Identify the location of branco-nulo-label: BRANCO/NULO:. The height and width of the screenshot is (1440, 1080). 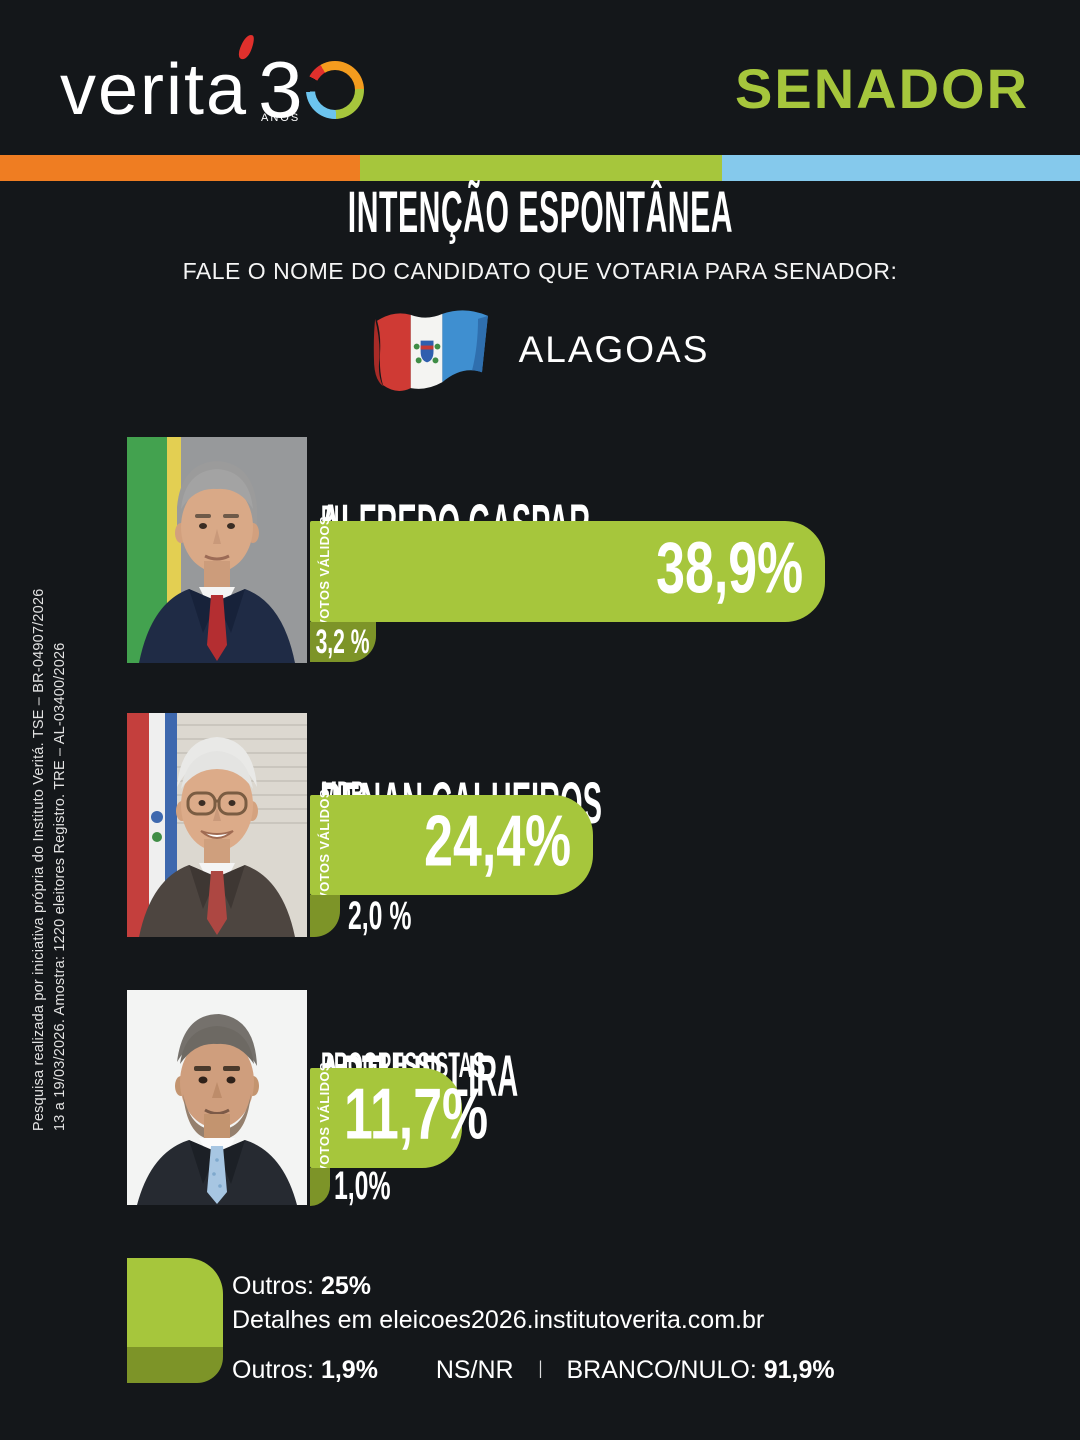
(661, 1370).